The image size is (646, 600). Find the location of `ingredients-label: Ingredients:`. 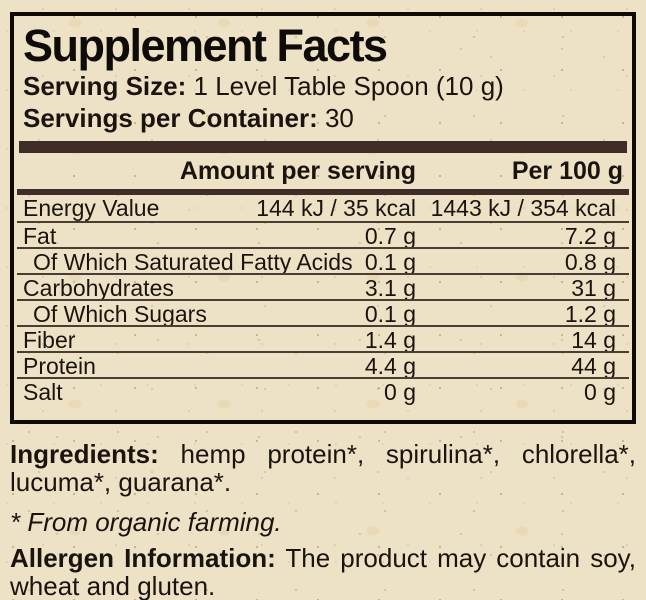

ingredients-label: Ingredients: is located at coordinates (84, 454).